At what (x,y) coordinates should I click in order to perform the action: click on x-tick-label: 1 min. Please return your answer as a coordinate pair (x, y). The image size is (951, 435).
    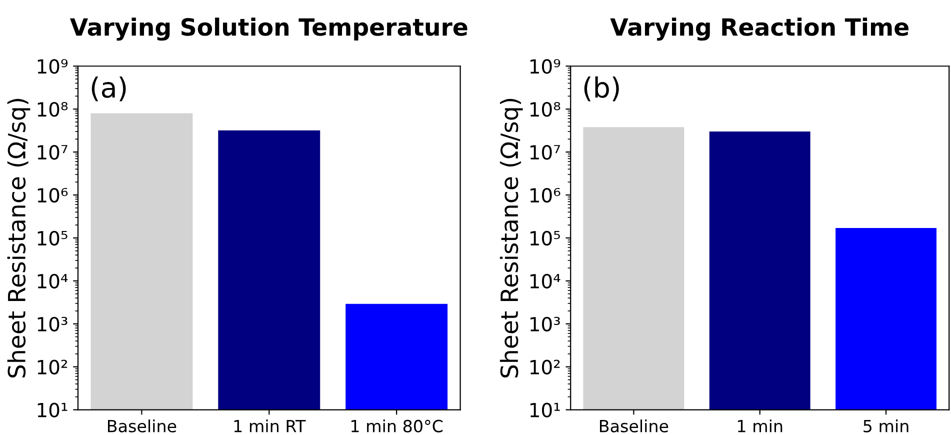
    Looking at the image, I should click on (760, 425).